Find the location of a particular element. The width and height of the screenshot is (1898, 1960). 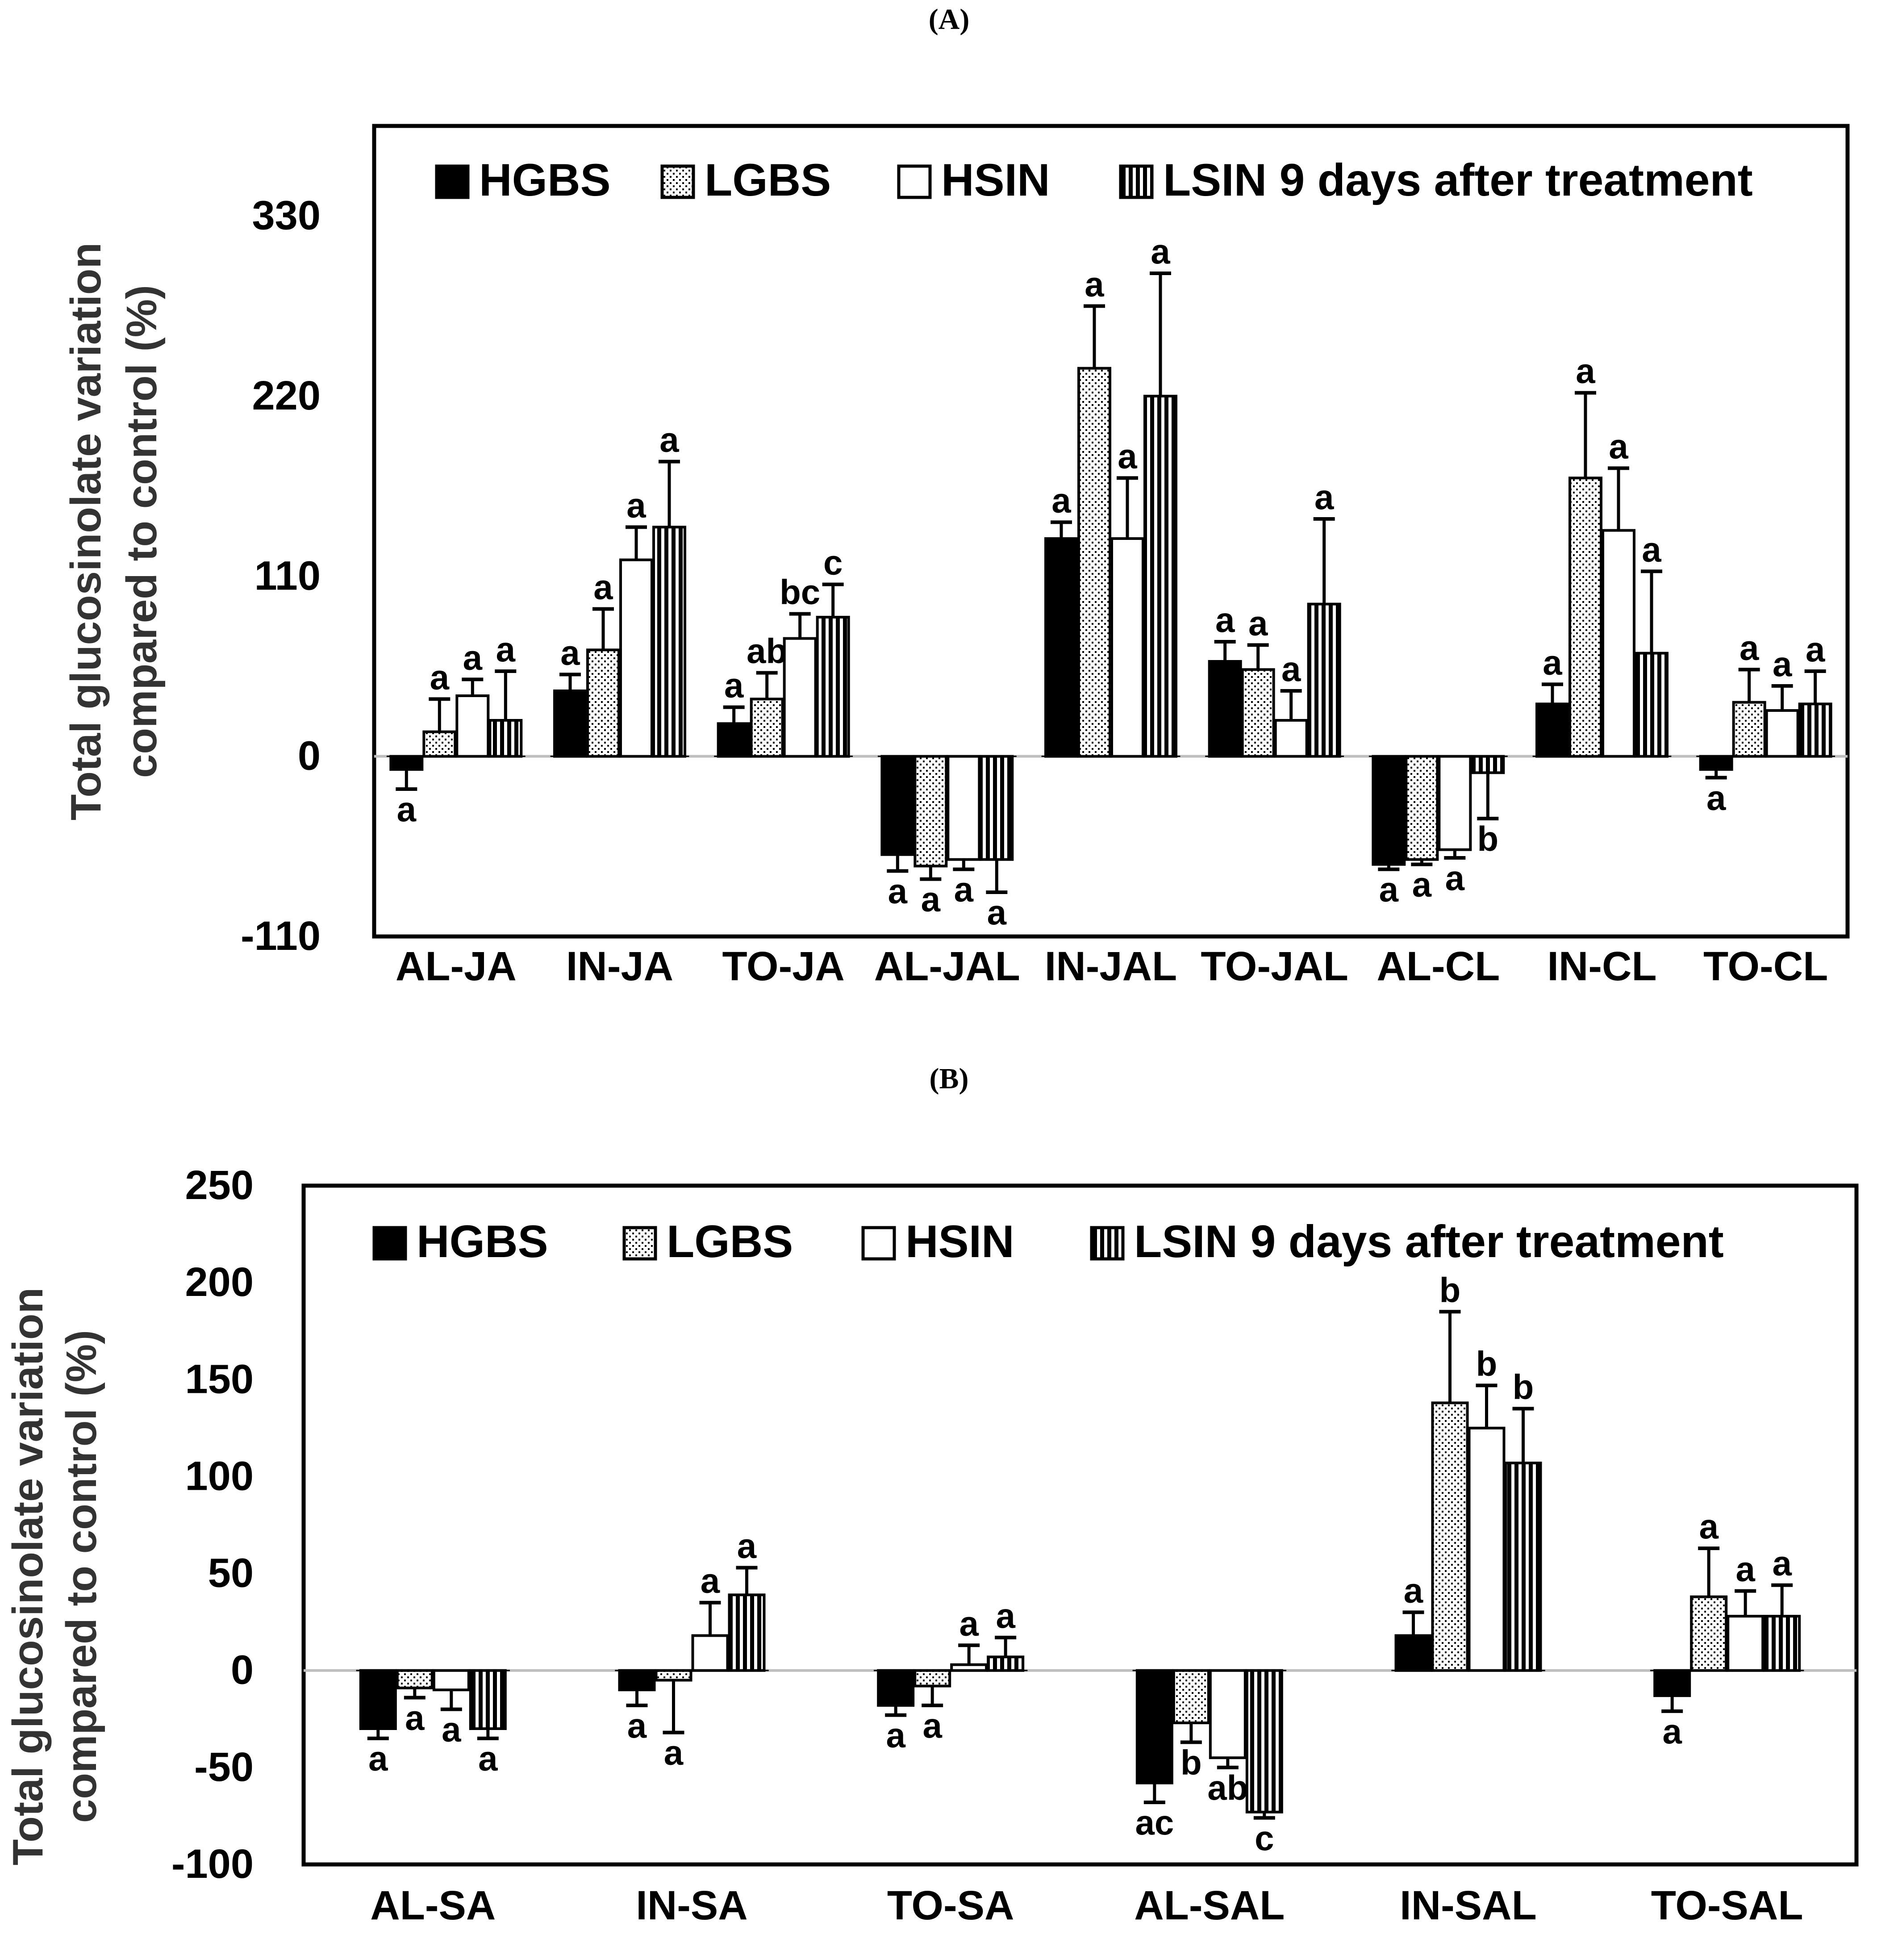

y-tick-label: 150 is located at coordinates (219, 1379).